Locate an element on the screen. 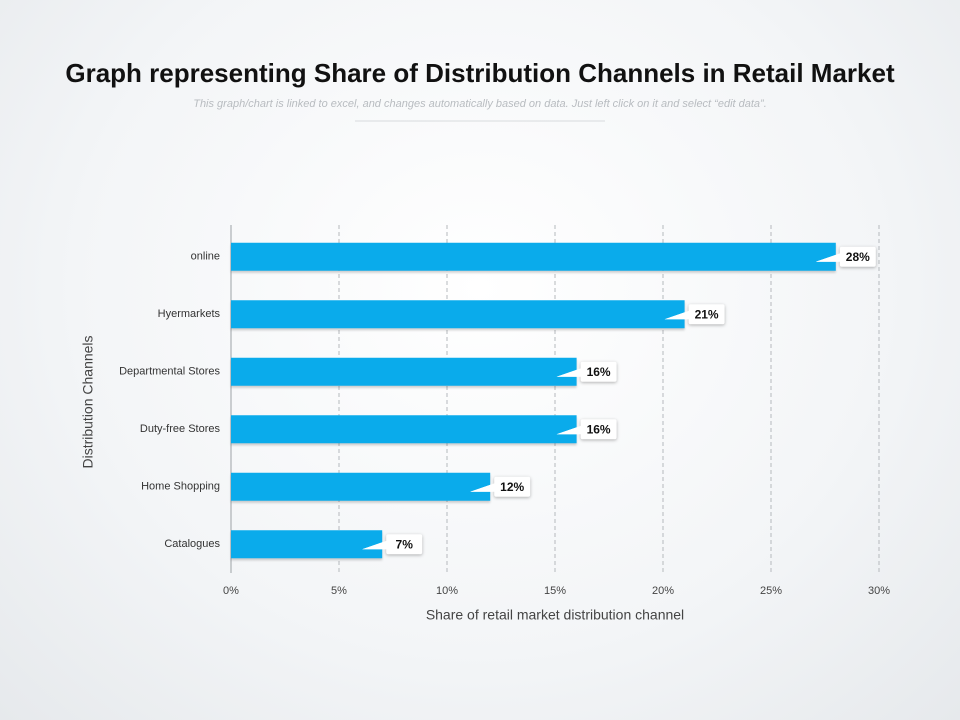 The image size is (960, 720). y-tick-label: Home Shopping is located at coordinates (180, 487).